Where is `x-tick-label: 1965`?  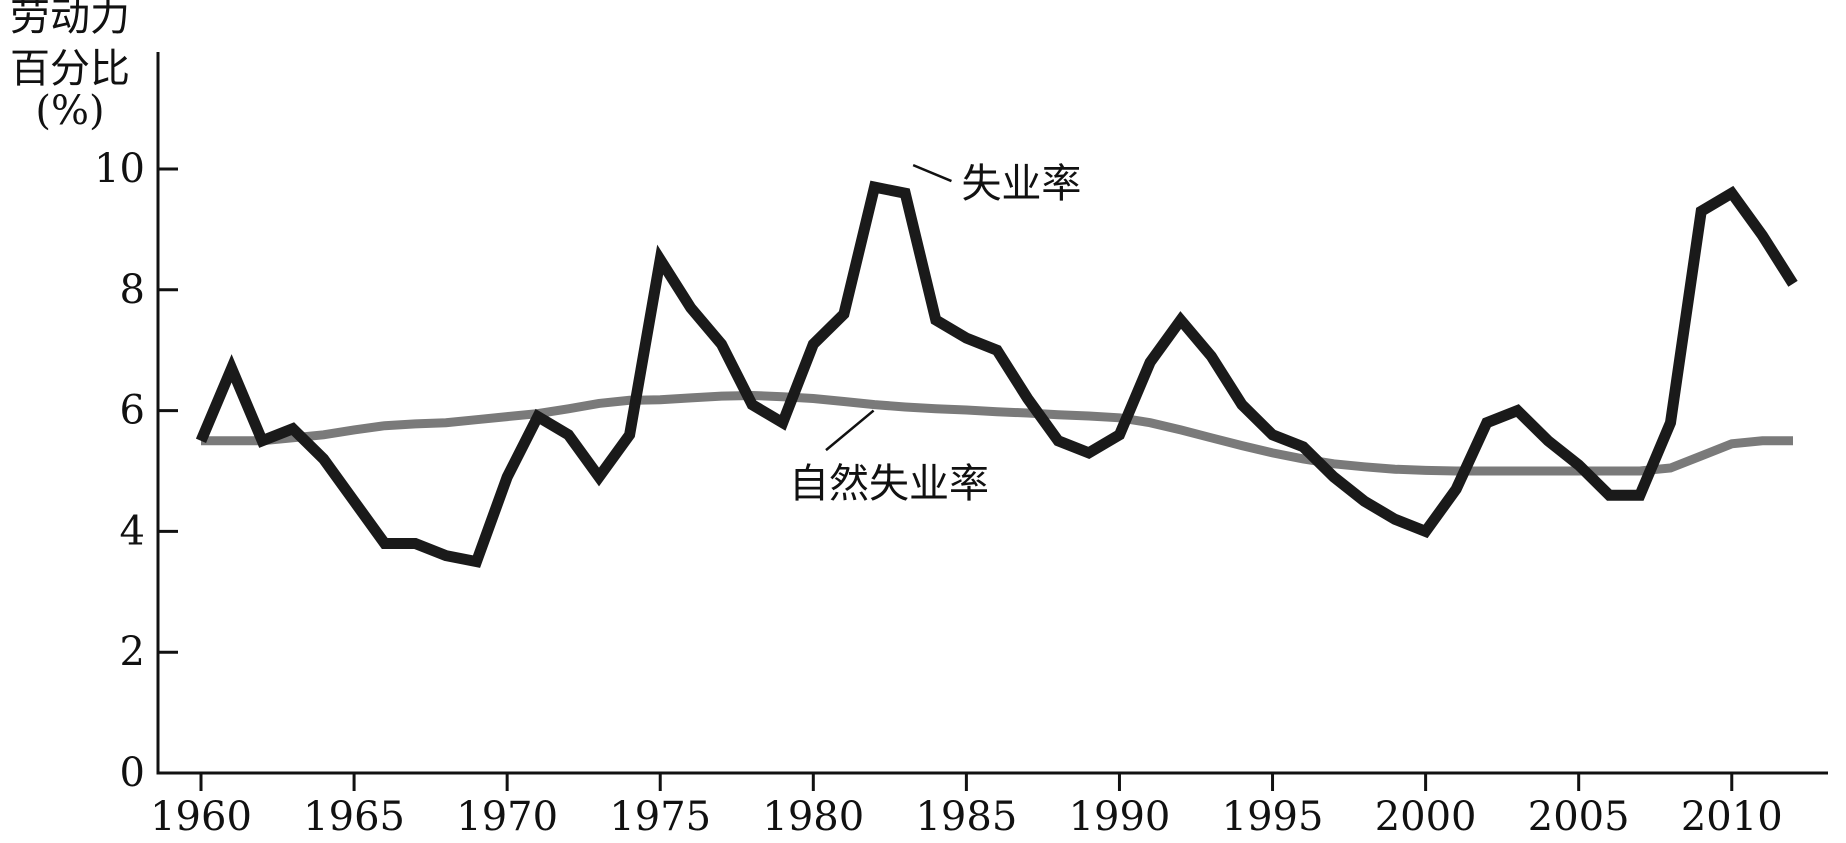 x-tick-label: 1965 is located at coordinates (354, 817).